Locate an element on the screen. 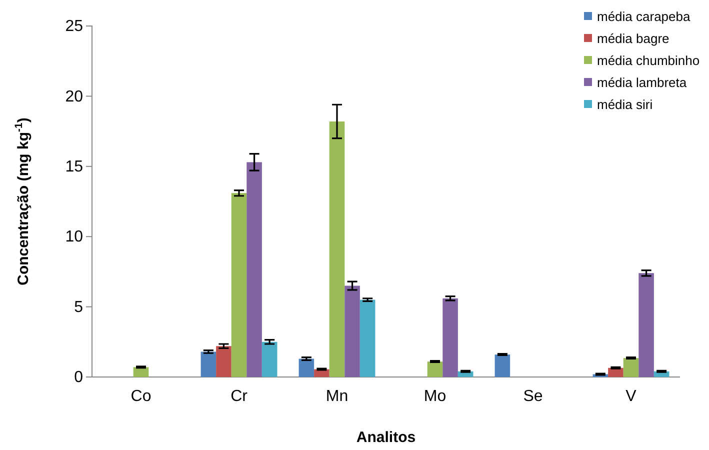 The height and width of the screenshot is (450, 709). legend-label: média carapeba is located at coordinates (644, 16).